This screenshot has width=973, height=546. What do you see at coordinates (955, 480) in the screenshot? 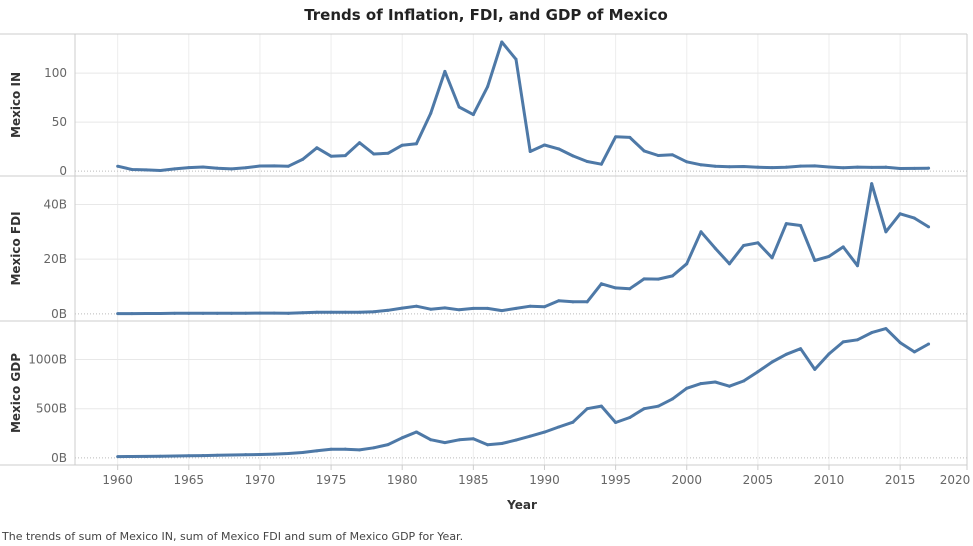
I see `x-tick-label: 2020` at bounding box center [955, 480].